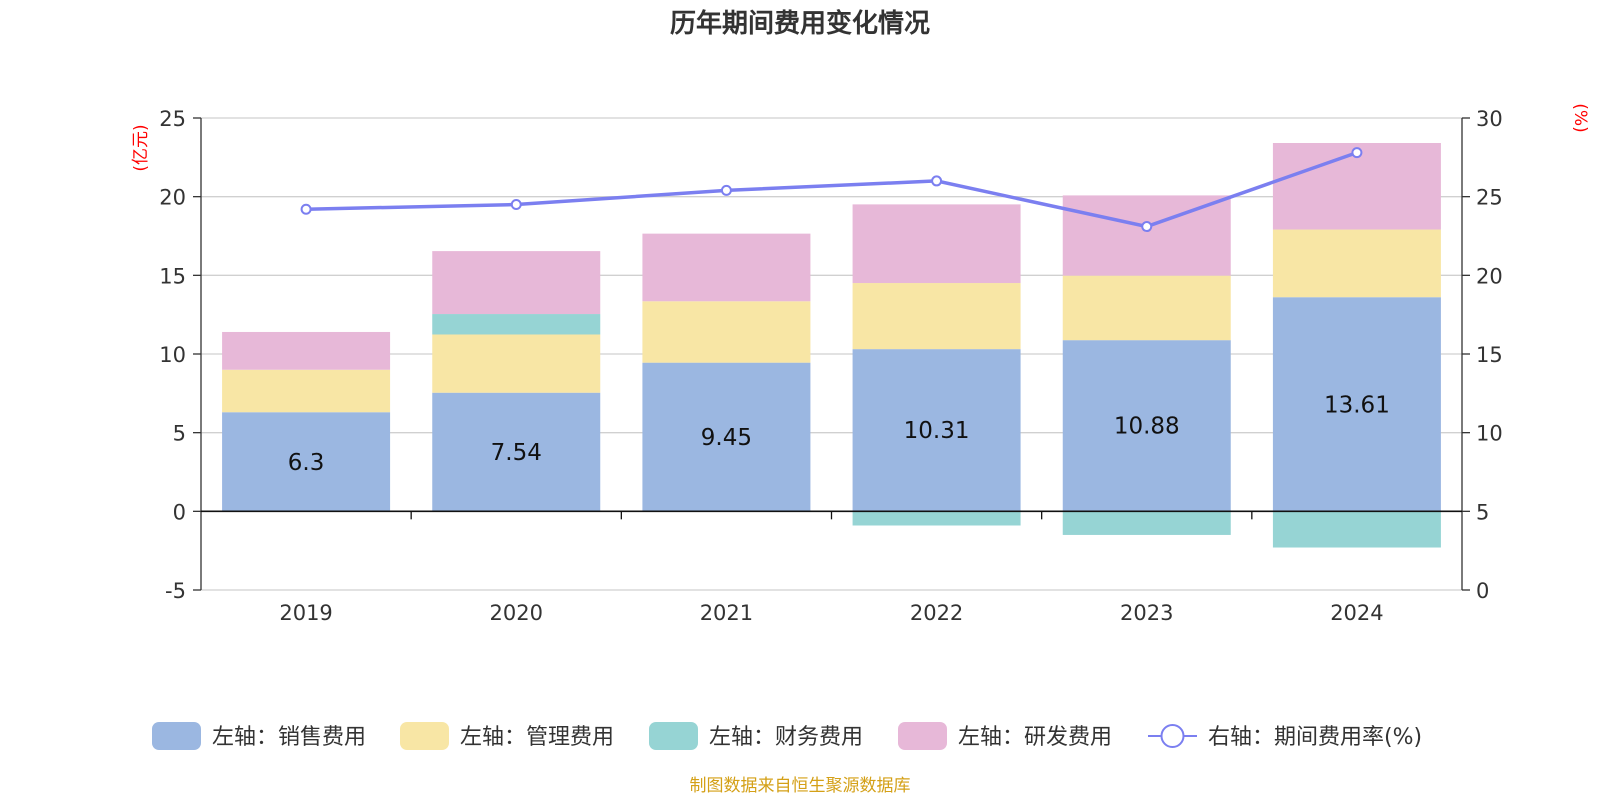  I want to click on data-label-2019: 6.3, so click(306, 463).